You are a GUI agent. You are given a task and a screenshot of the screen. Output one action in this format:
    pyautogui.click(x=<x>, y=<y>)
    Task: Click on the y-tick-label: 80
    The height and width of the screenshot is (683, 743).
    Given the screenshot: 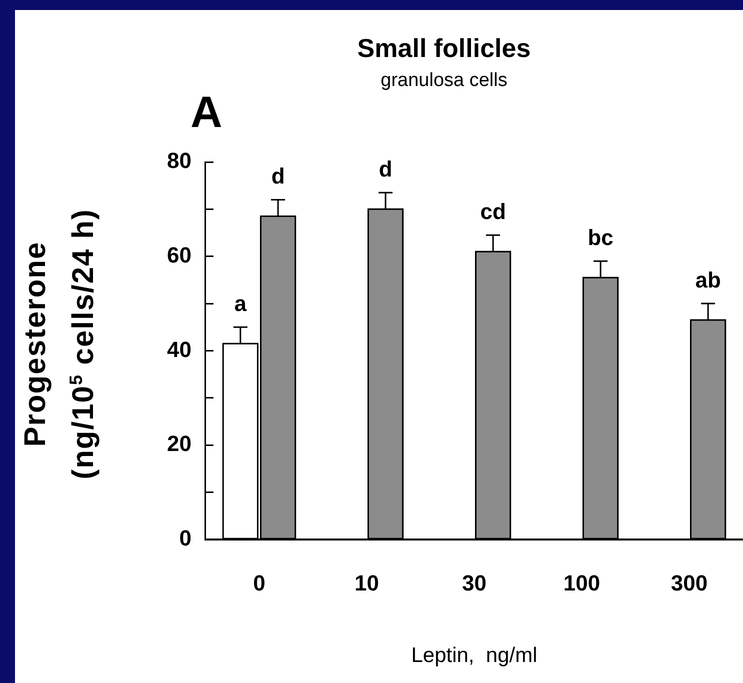 What is the action you would take?
    pyautogui.click(x=179, y=161)
    